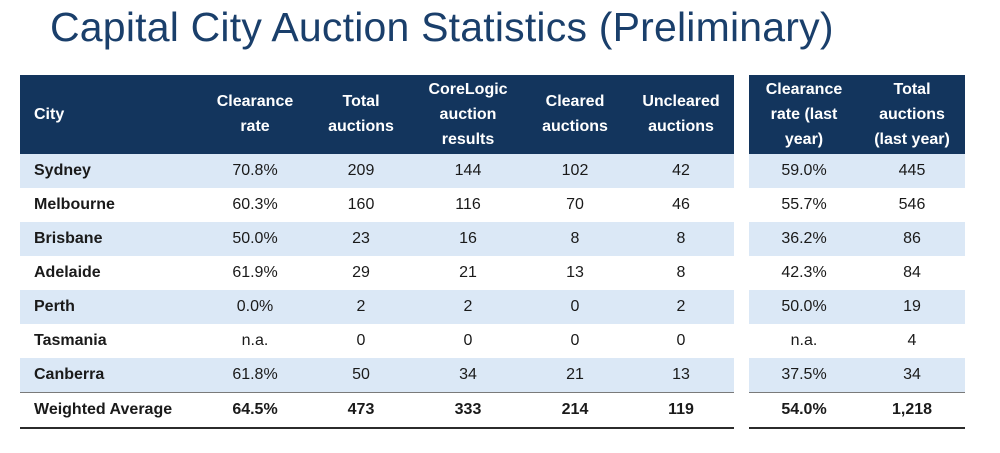  What do you see at coordinates (255, 375) in the screenshot?
I see `table-cell: 61.8%` at bounding box center [255, 375].